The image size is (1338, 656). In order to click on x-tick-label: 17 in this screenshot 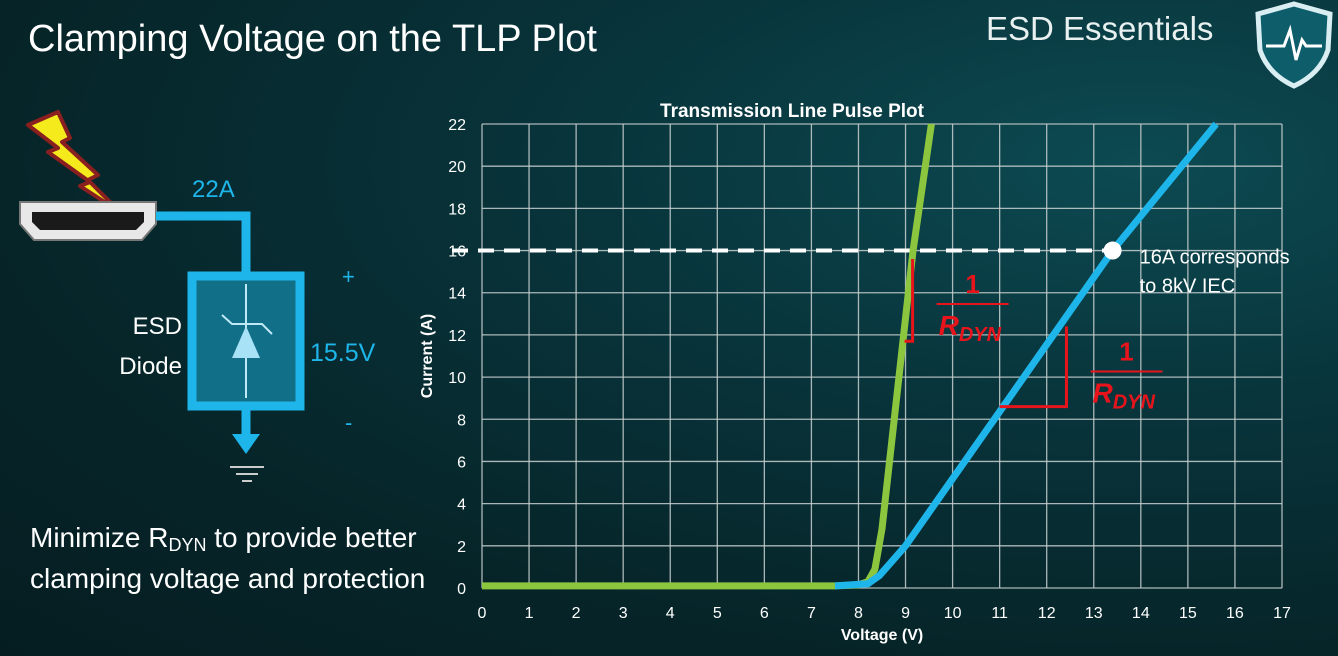, I will do `click(1282, 613)`.